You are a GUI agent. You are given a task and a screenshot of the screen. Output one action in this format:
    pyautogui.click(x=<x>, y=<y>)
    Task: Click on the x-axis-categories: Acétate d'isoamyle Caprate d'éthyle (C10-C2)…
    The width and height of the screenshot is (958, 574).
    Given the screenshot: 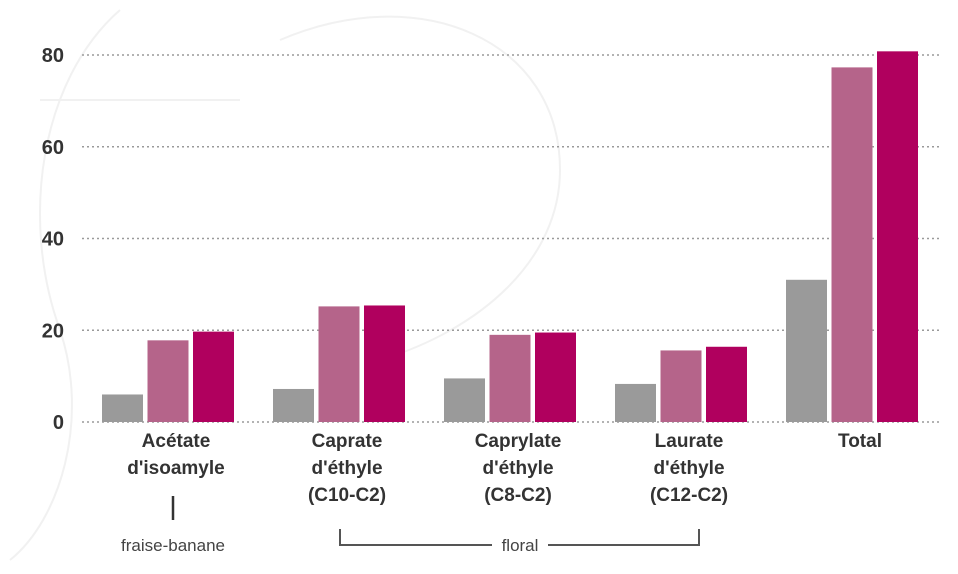 What is the action you would take?
    pyautogui.click(x=504, y=468)
    